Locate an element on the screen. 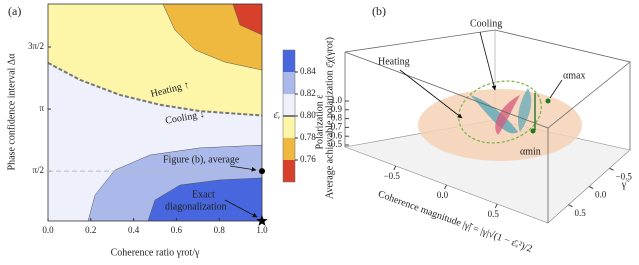  trajectory is located at coordinates (500, 112).